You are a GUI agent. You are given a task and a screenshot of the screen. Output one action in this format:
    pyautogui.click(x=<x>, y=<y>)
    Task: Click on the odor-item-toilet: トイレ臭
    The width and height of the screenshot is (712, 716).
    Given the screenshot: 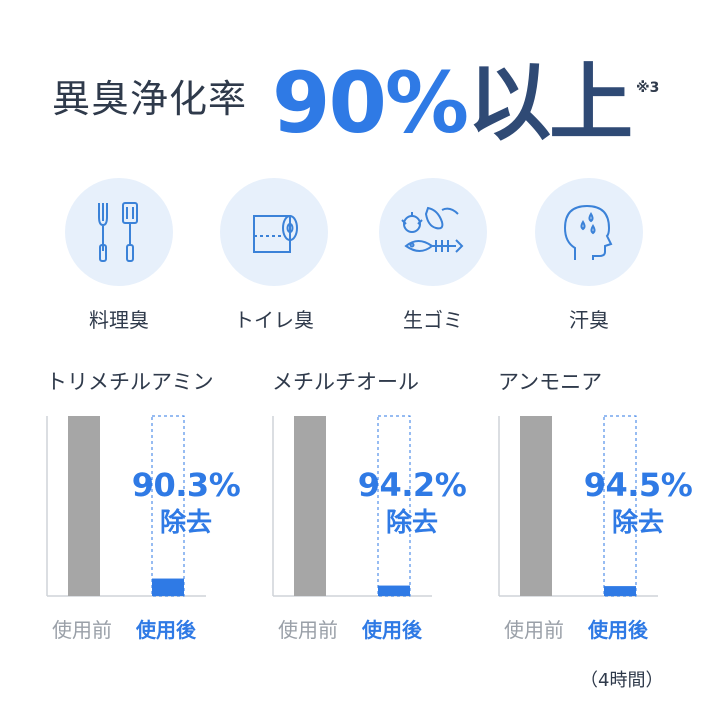 What is the action you would take?
    pyautogui.click(x=274, y=255)
    